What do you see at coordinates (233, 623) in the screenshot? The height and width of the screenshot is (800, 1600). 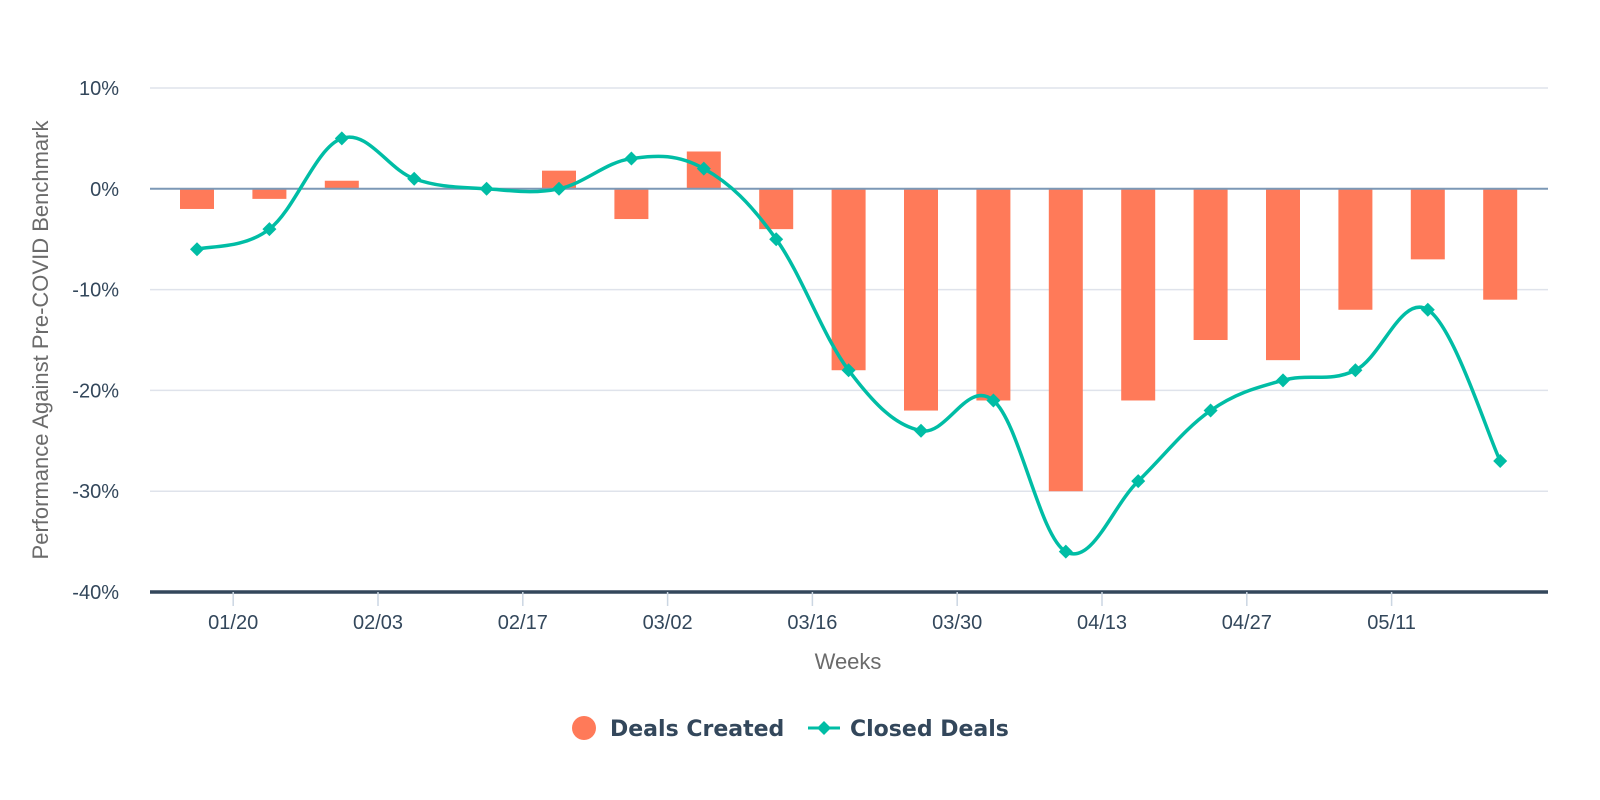 I see `x-tick-label: 01/20` at bounding box center [233, 623].